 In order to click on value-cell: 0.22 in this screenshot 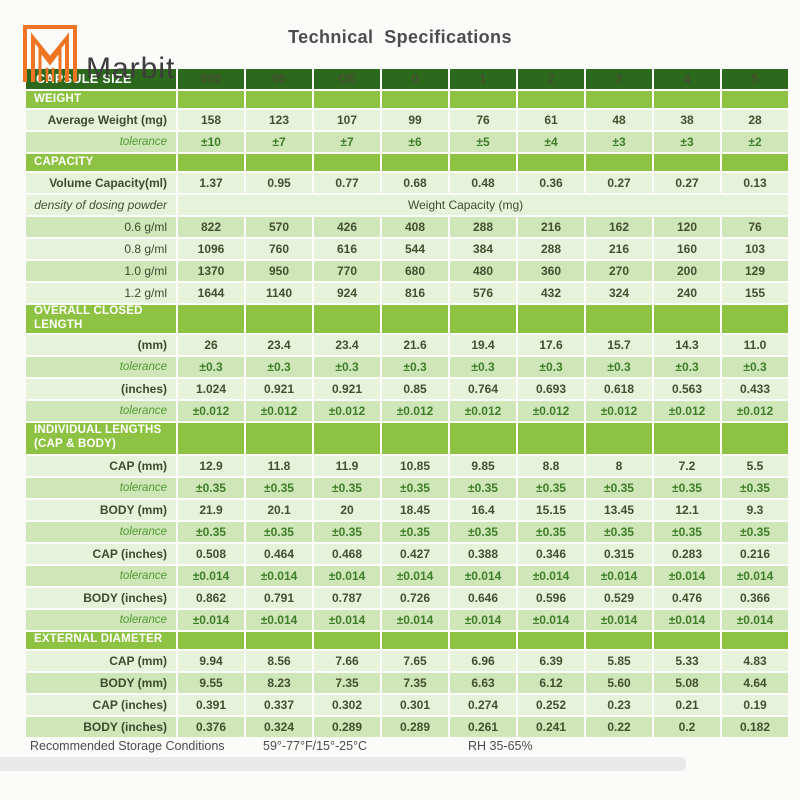, I will do `click(619, 726)`.